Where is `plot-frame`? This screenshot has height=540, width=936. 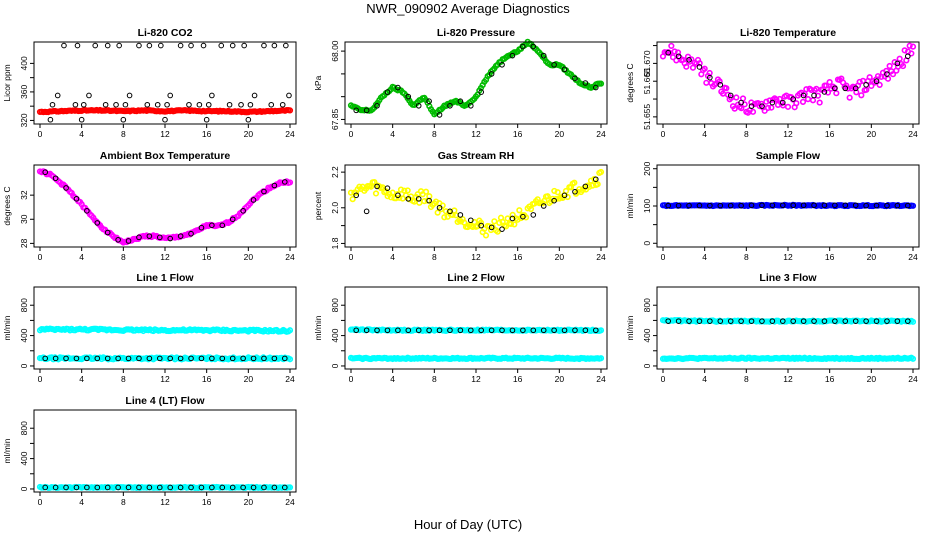 plot-frame is located at coordinates (476, 206).